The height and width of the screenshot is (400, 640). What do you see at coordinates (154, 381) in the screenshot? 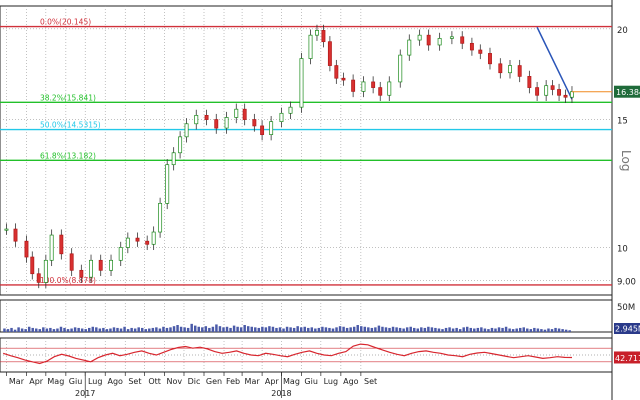
I see `x-tick-label: Ott` at bounding box center [154, 381].